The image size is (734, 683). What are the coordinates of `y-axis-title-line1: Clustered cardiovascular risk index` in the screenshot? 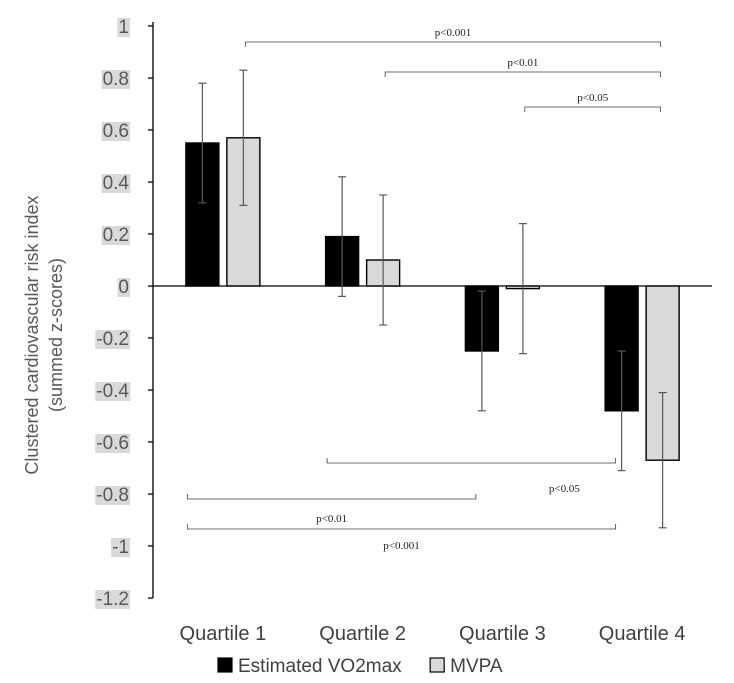 It's located at (32, 334).